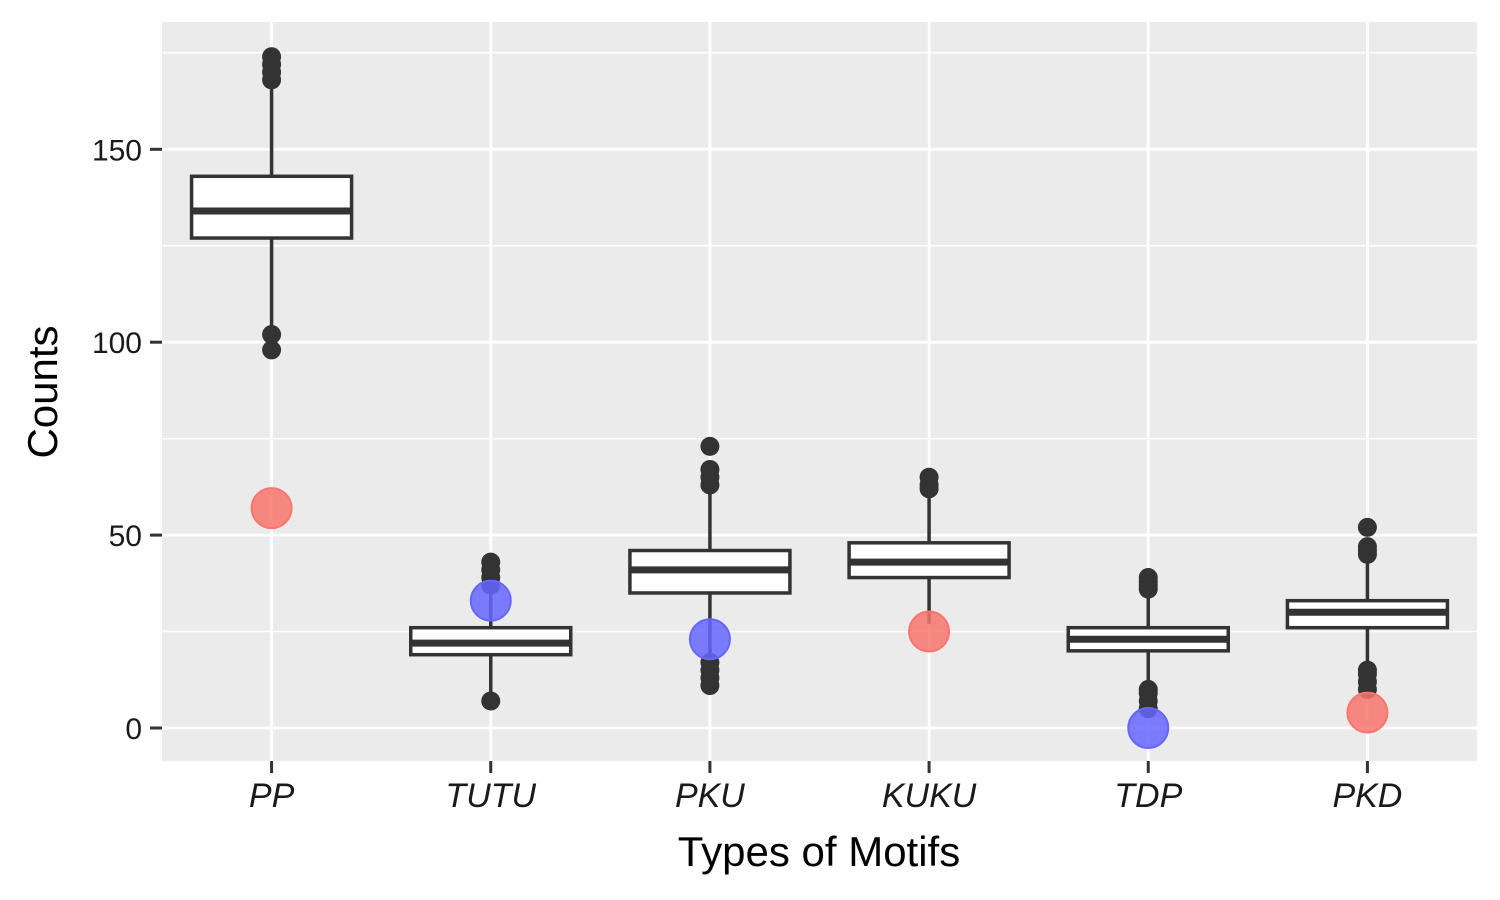 The height and width of the screenshot is (900, 1500). I want to click on y-tick-label: 100, so click(117, 343).